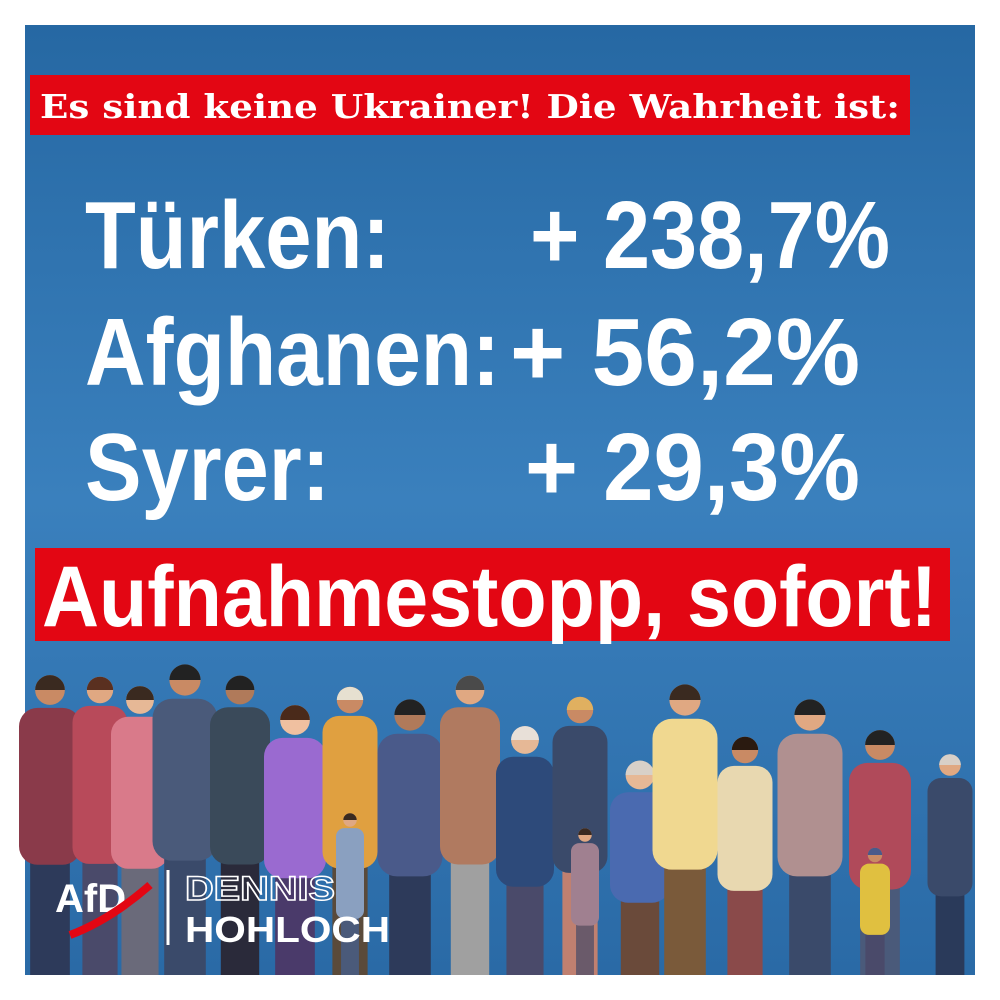 The width and height of the screenshot is (1000, 1000). What do you see at coordinates (710, 235) in the screenshot?
I see `stat-value: + 238,7%` at bounding box center [710, 235].